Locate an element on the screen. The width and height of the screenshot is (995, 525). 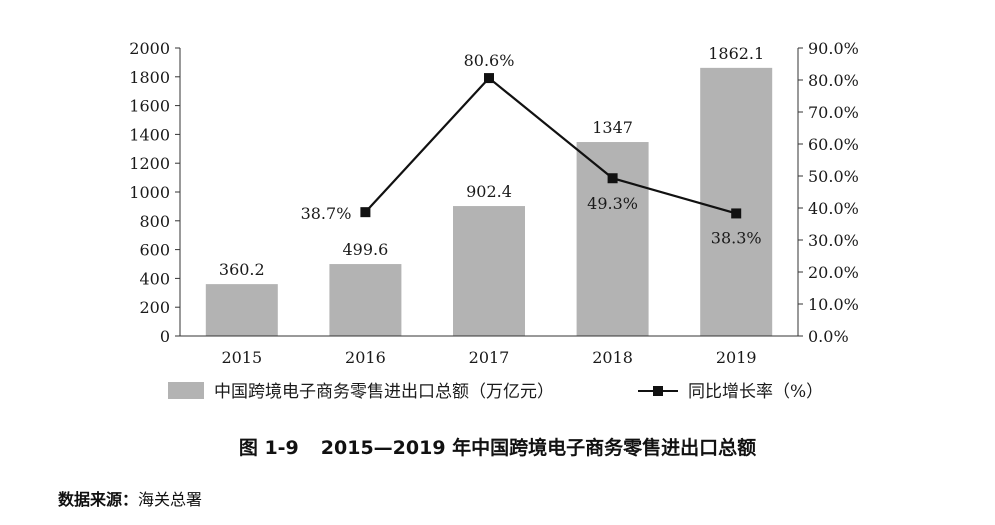
left-tick-label-1400: 1400 is located at coordinates (149, 134).